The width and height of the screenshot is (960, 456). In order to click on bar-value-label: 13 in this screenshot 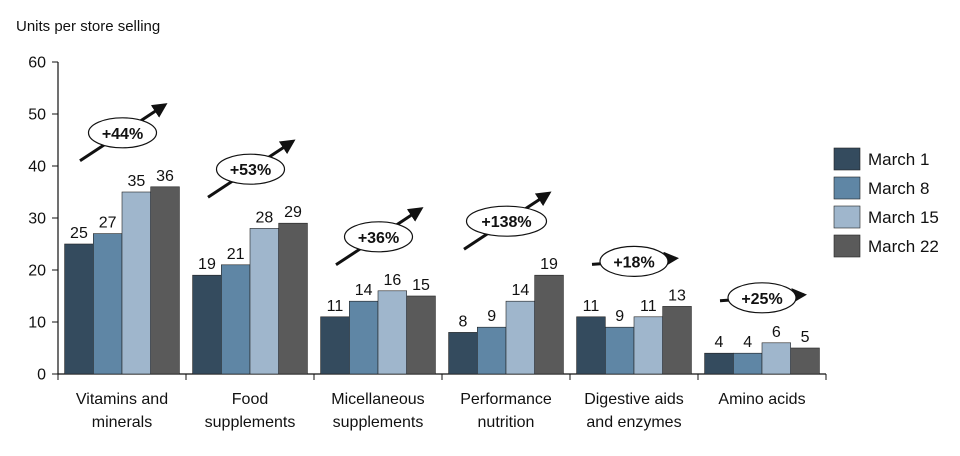, I will do `click(677, 295)`.